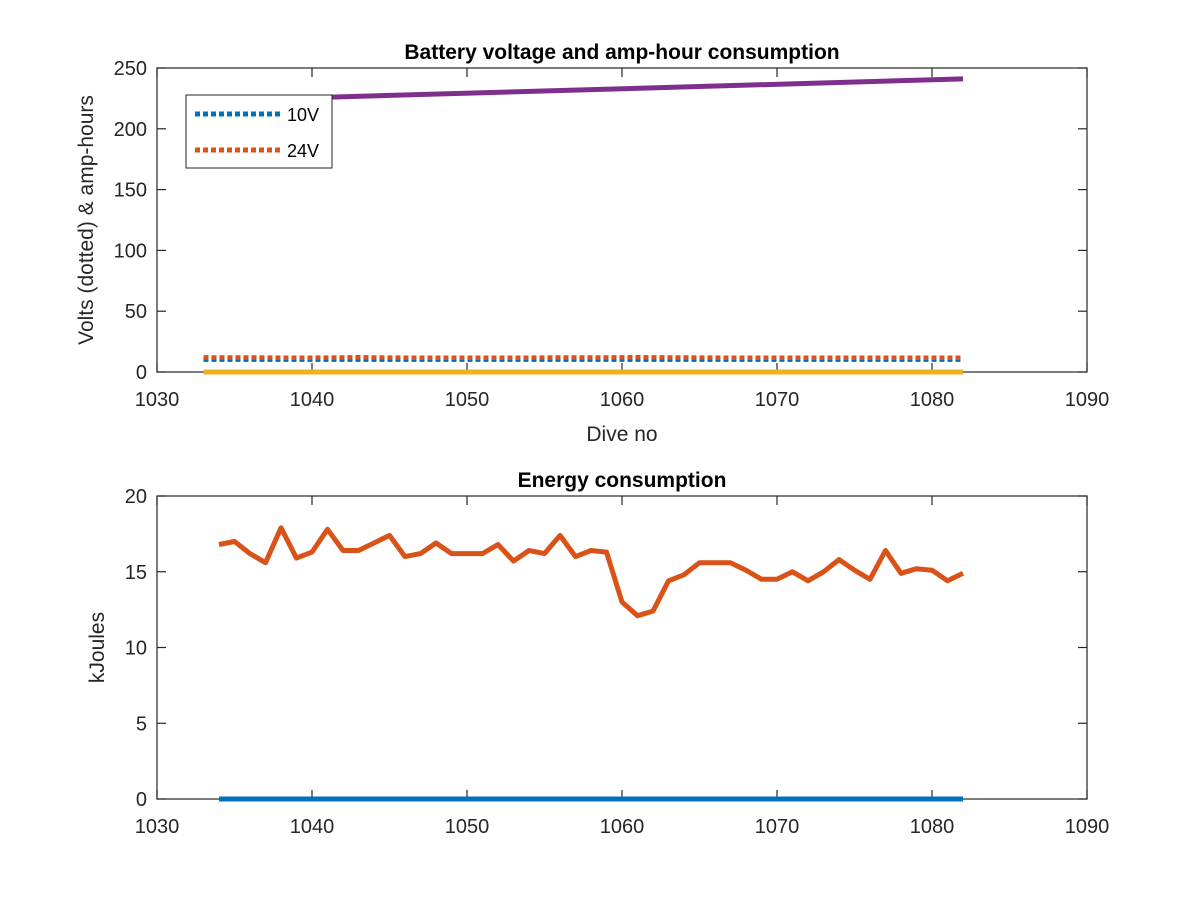 Image resolution: width=1200 pixels, height=900 pixels. I want to click on y-tick-label: 250, so click(130, 69).